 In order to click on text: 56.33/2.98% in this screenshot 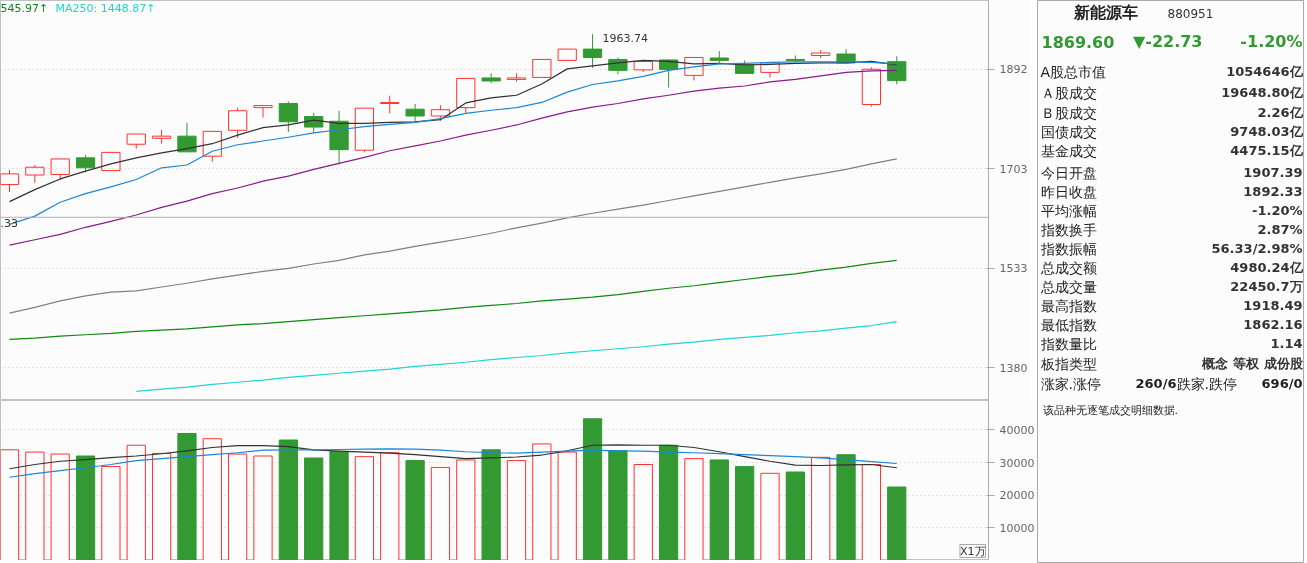, I will do `click(1257, 248)`.